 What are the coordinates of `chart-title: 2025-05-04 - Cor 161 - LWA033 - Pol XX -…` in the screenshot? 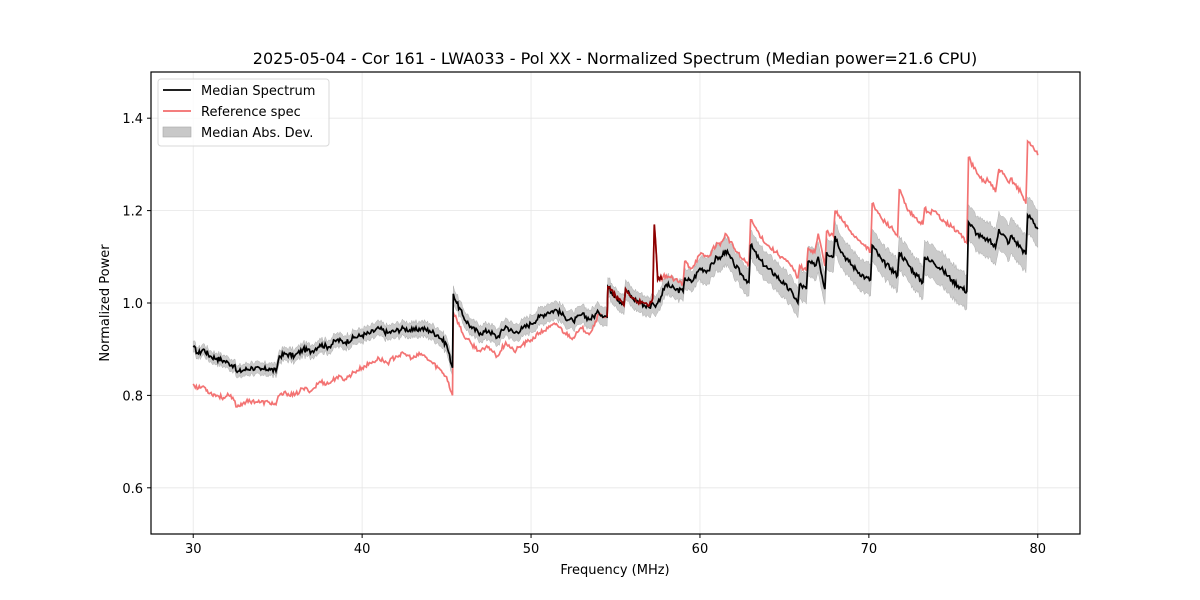 It's located at (615, 58).